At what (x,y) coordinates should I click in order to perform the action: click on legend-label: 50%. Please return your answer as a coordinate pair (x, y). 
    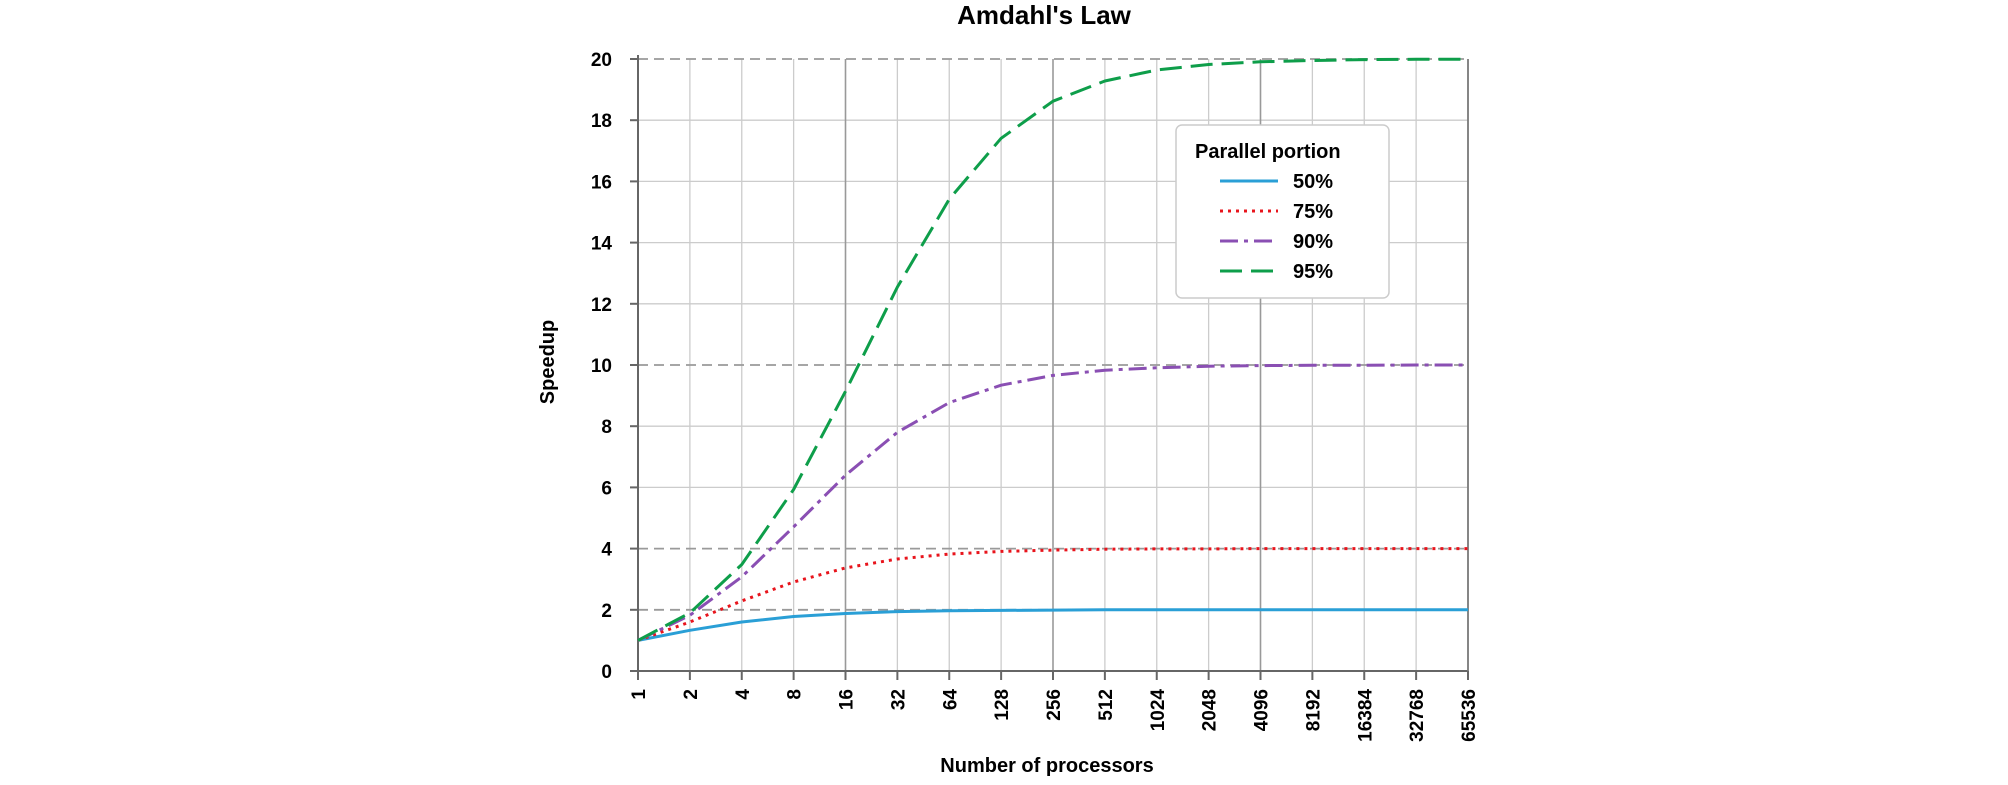
    Looking at the image, I should click on (1313, 182).